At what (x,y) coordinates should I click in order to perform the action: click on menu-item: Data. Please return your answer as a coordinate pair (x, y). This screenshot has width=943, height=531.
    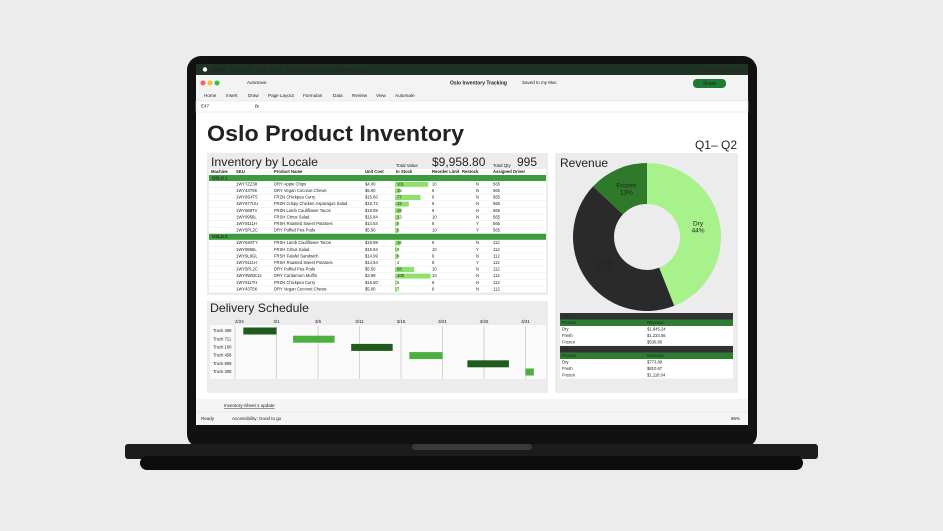
    Looking at the image, I should click on (327, 70).